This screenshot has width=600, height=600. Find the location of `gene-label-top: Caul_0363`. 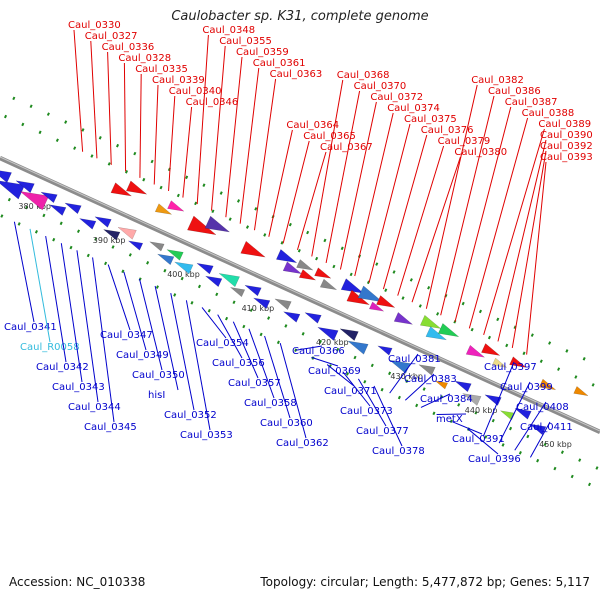

gene-label-top: Caul_0363 is located at coordinates (296, 74).